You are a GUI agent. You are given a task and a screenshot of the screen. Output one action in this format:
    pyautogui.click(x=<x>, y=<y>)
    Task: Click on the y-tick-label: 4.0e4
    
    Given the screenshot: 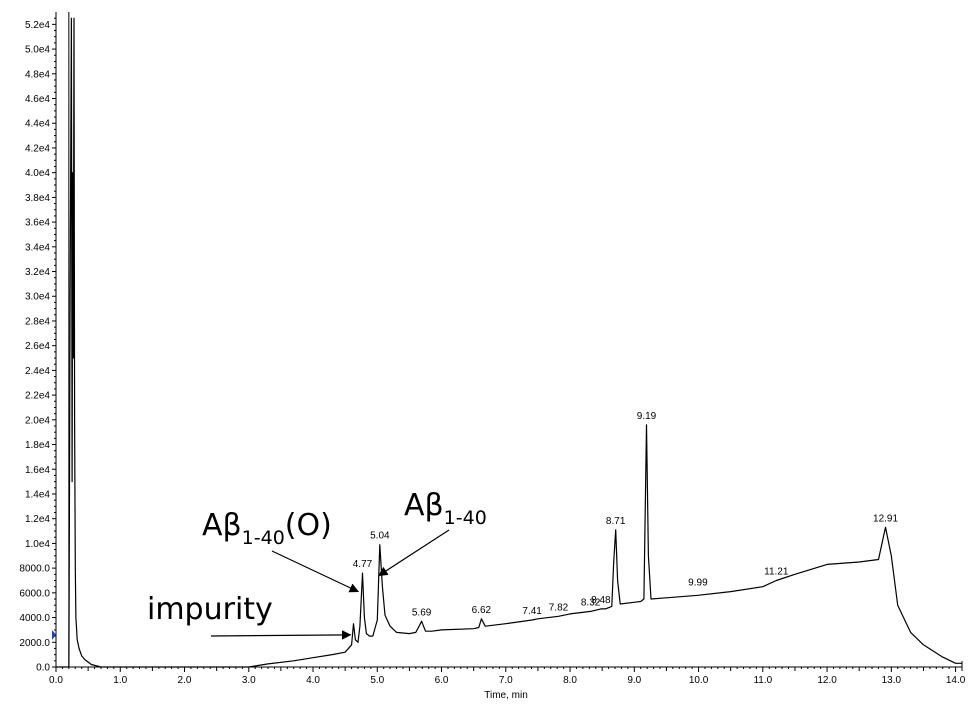 What is the action you would take?
    pyautogui.click(x=37, y=173)
    